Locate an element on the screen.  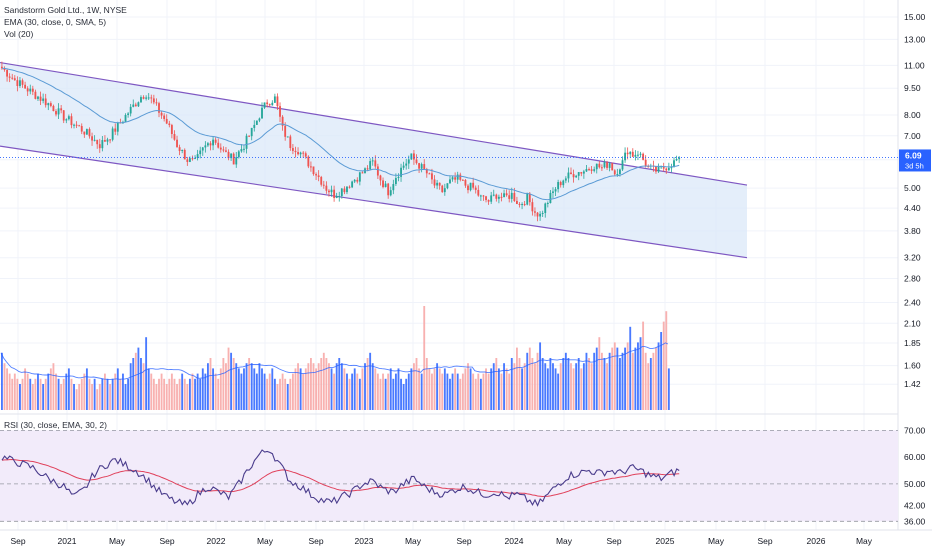
time-tick-label: 2025 is located at coordinates (665, 541).